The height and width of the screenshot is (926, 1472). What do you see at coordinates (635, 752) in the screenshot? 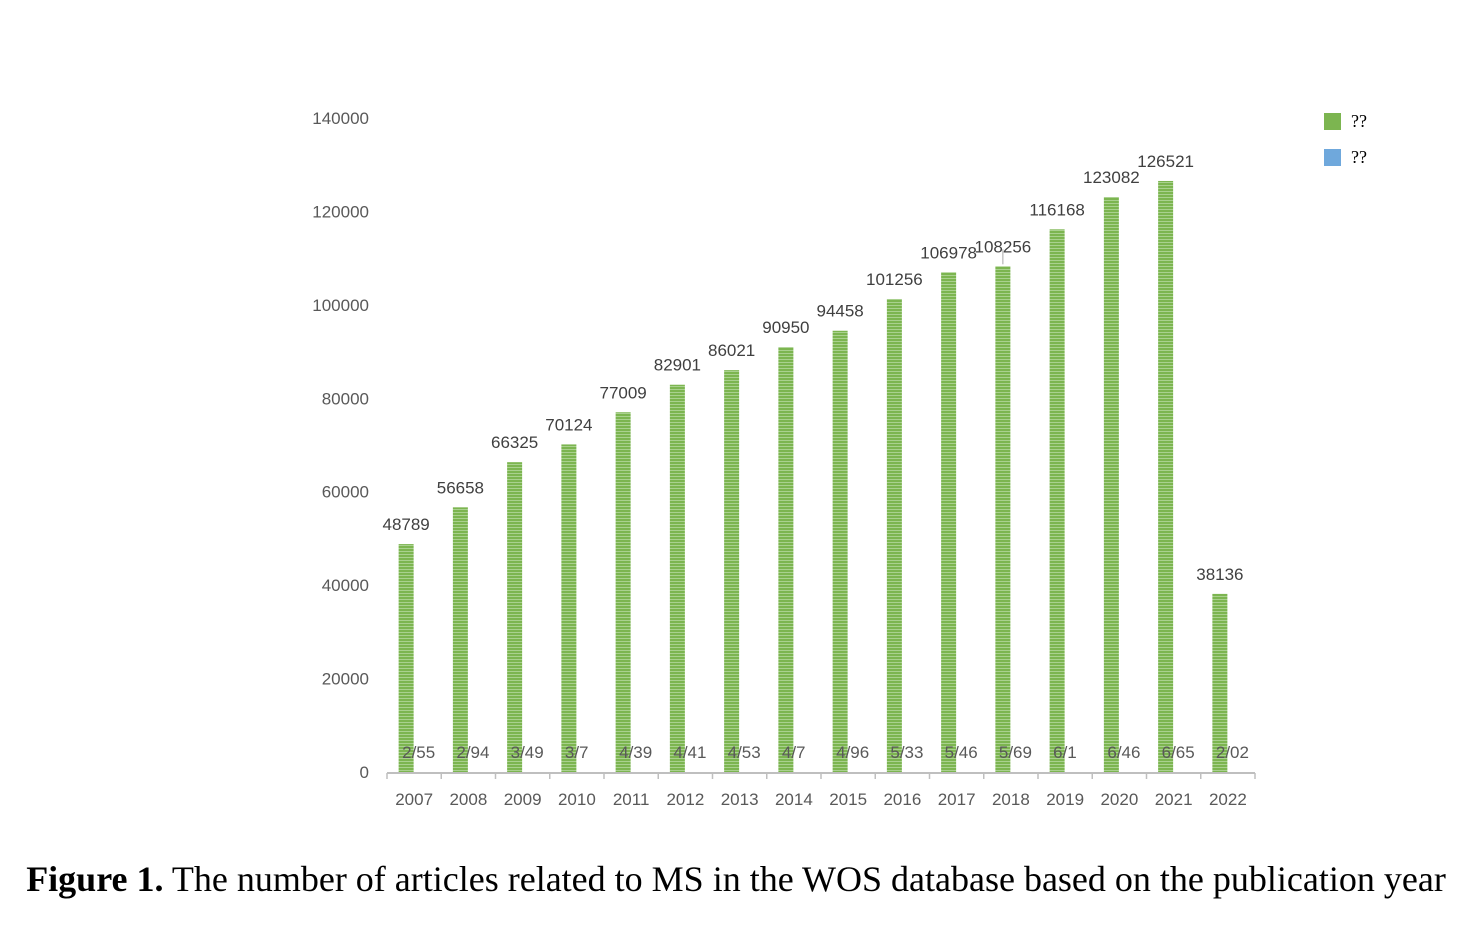
I see `secondary-value-label: 4/39` at bounding box center [635, 752].